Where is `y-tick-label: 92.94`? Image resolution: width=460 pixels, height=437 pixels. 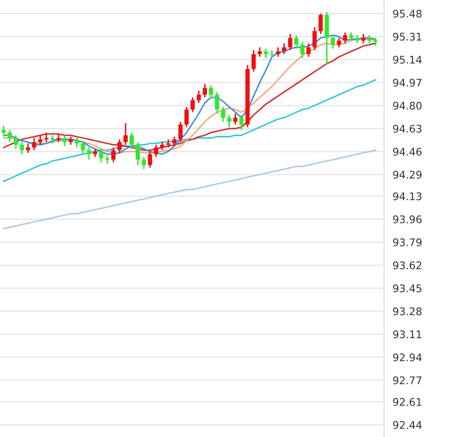 y-tick-label: 92.94 is located at coordinates (407, 357).